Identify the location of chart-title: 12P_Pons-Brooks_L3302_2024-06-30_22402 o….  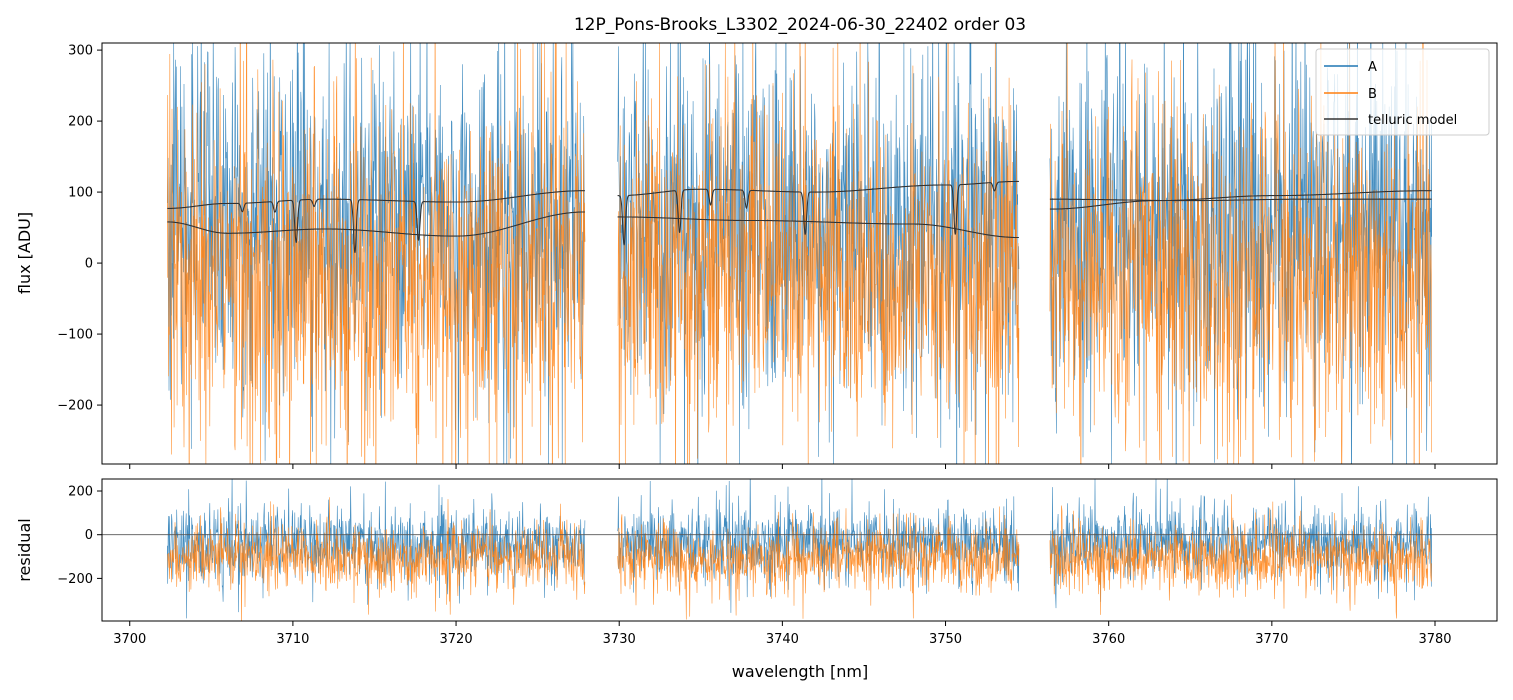
(800, 25).